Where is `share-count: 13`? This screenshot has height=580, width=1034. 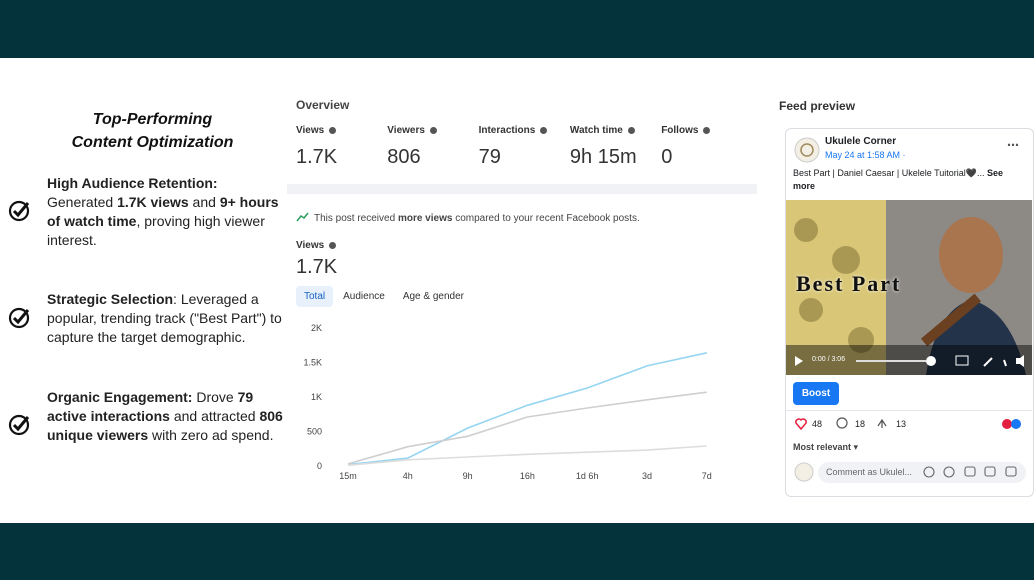 share-count: 13 is located at coordinates (901, 424).